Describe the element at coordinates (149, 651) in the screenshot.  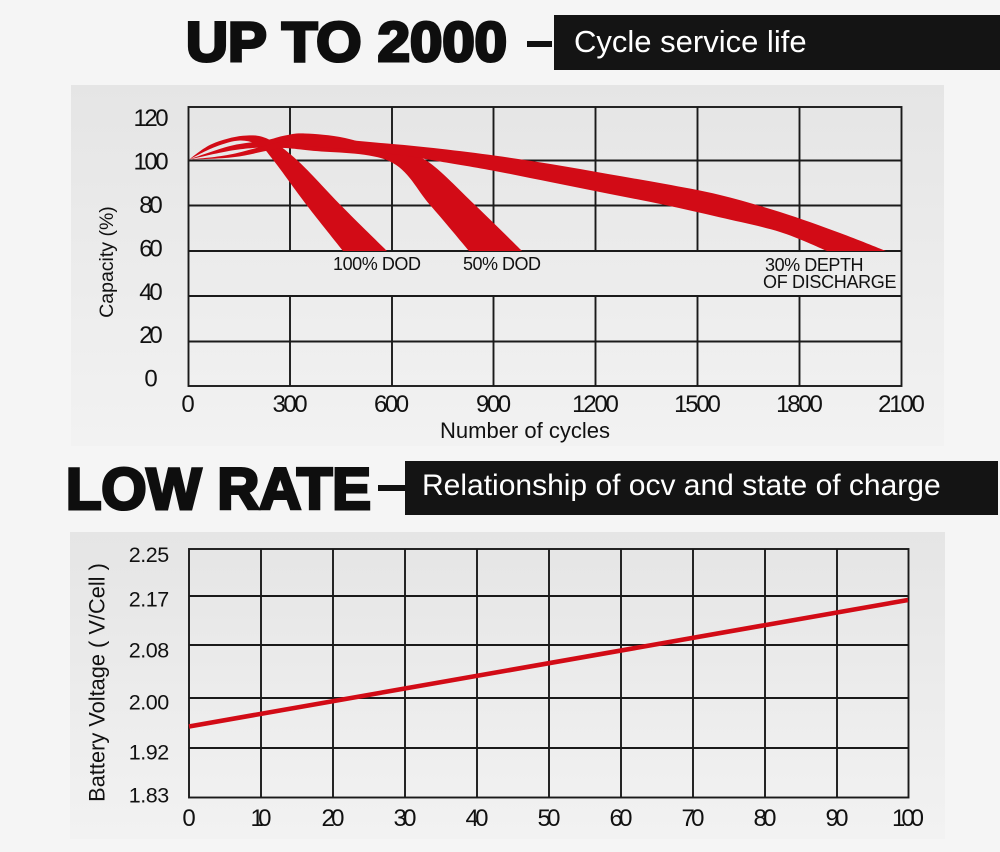
I see `svg-text: 2.08` at that location.